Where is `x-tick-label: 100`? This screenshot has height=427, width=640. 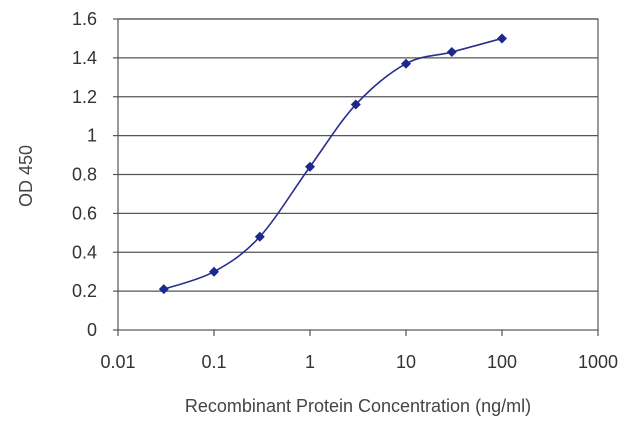 x-tick-label: 100 is located at coordinates (502, 362).